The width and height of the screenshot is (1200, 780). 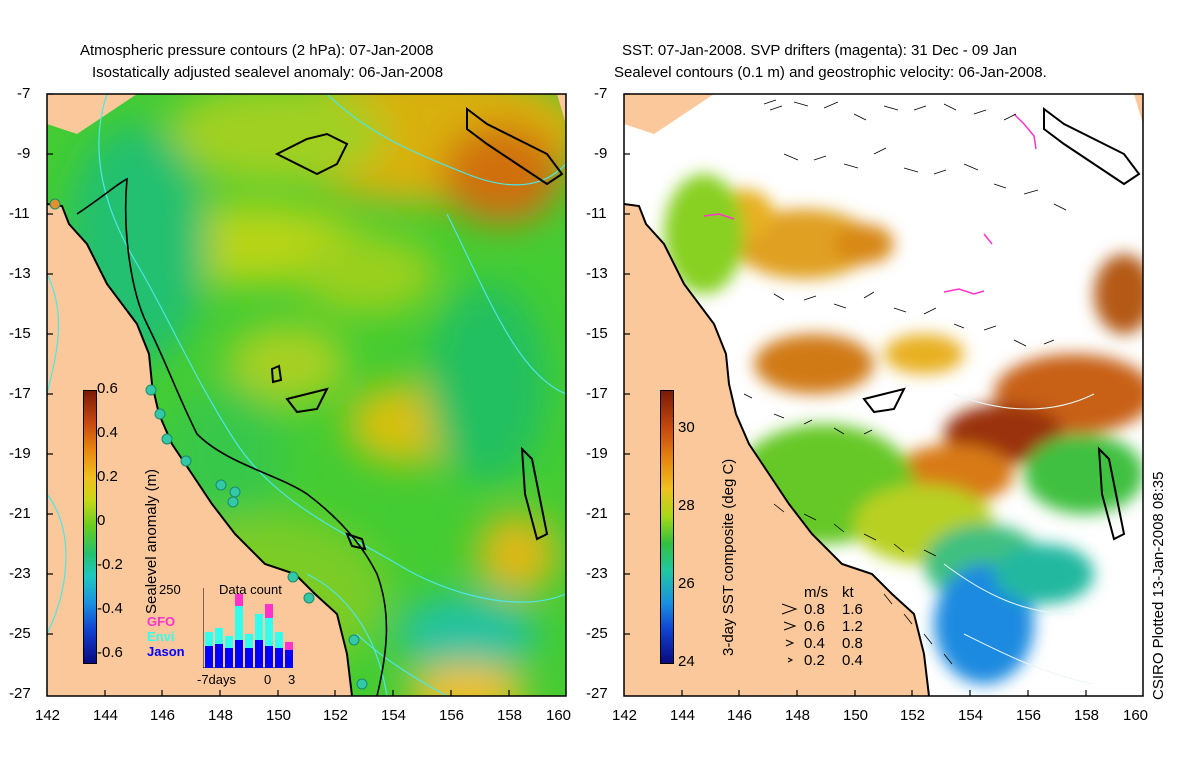 I want to click on inset-legend-envi: Envi, so click(x=161, y=636).